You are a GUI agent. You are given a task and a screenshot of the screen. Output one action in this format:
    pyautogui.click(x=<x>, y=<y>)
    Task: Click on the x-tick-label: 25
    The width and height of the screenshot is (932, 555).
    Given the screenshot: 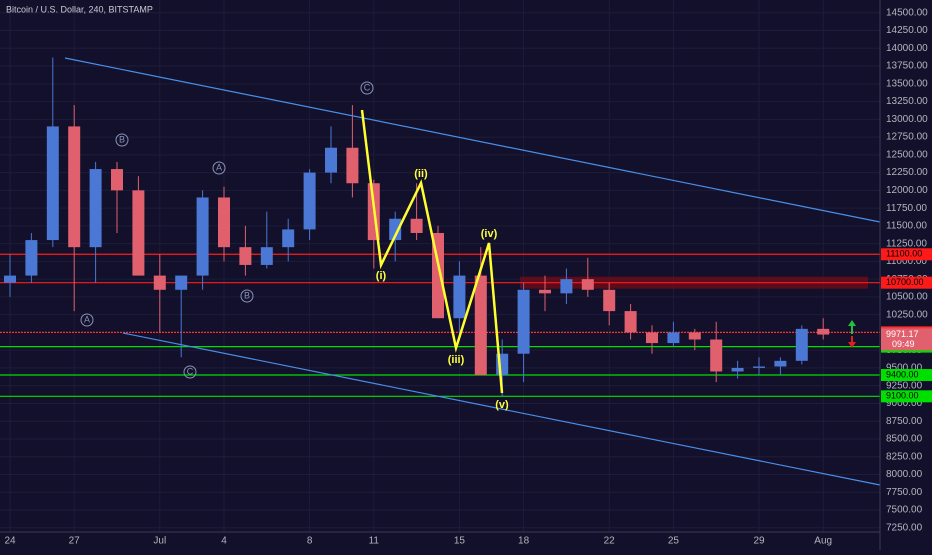 What is the action you would take?
    pyautogui.click(x=674, y=541)
    